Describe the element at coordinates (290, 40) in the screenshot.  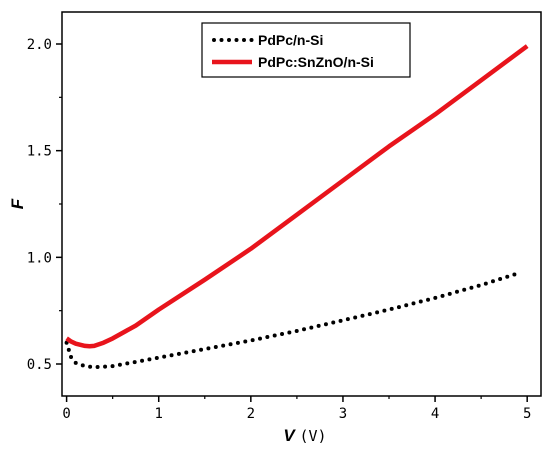
I see `legend-label-0: PdPc/n-Si` at that location.